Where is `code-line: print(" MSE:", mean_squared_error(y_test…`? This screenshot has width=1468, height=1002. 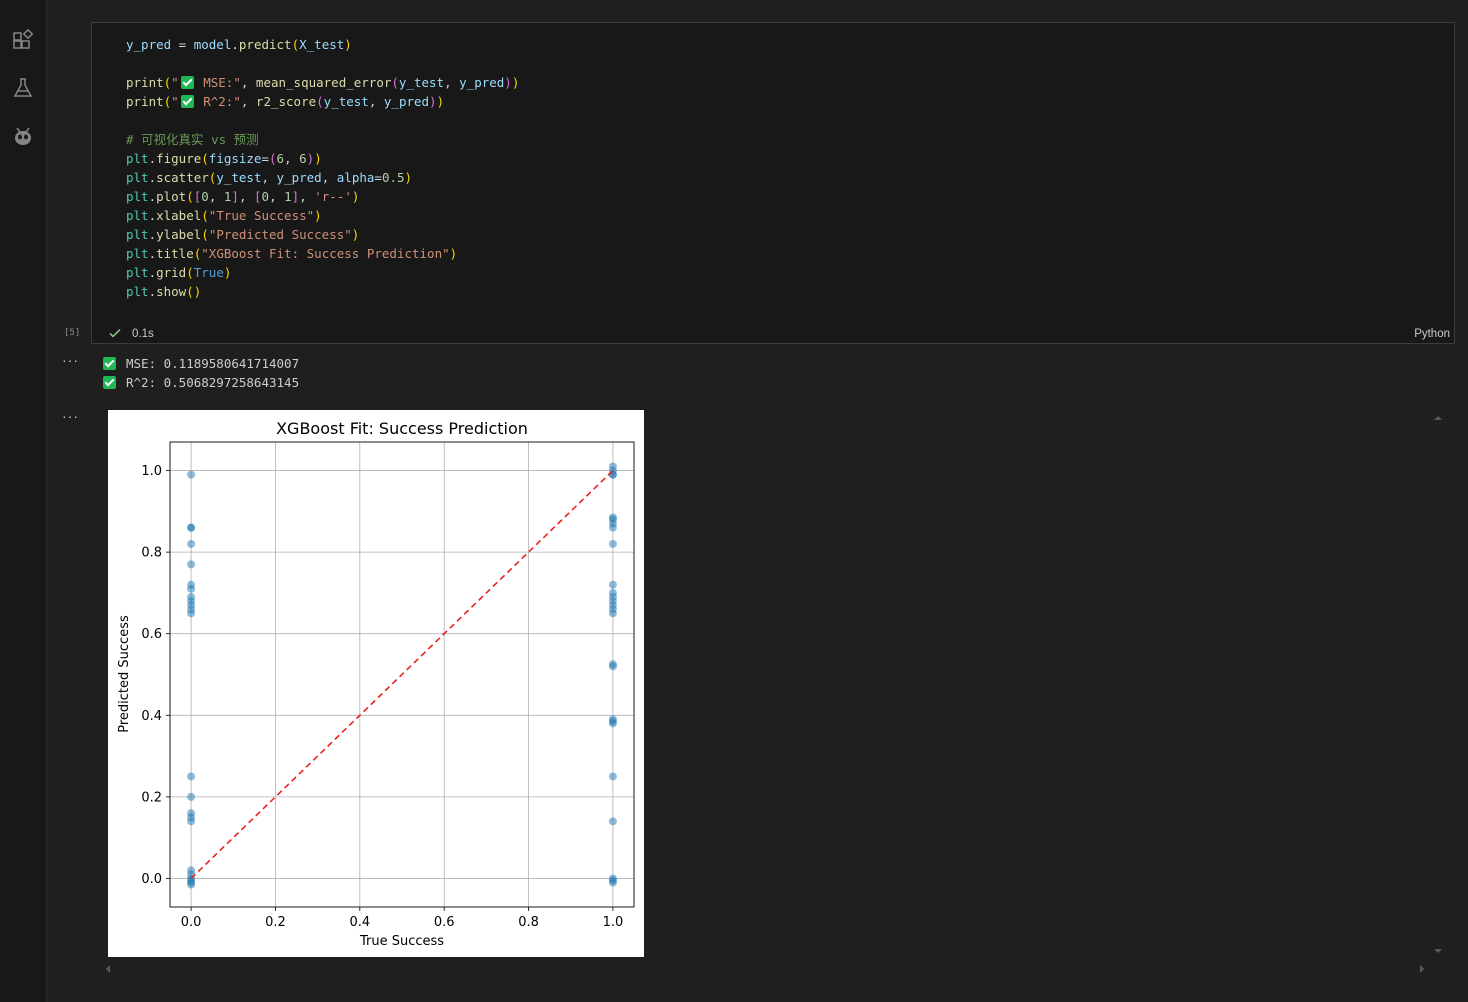 code-line: print(" MSE:", mean_squared_error(y_test… is located at coordinates (323, 82).